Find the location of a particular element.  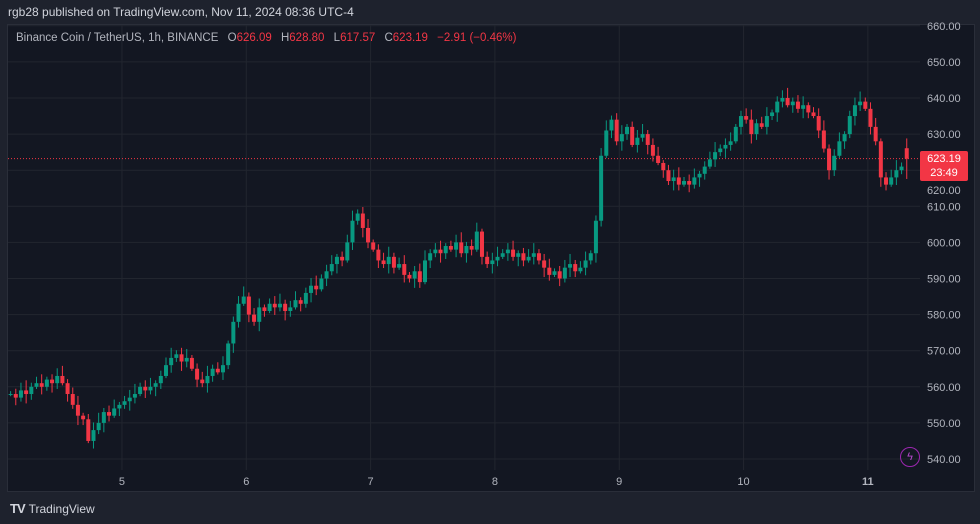

open-label: O is located at coordinates (232, 38).